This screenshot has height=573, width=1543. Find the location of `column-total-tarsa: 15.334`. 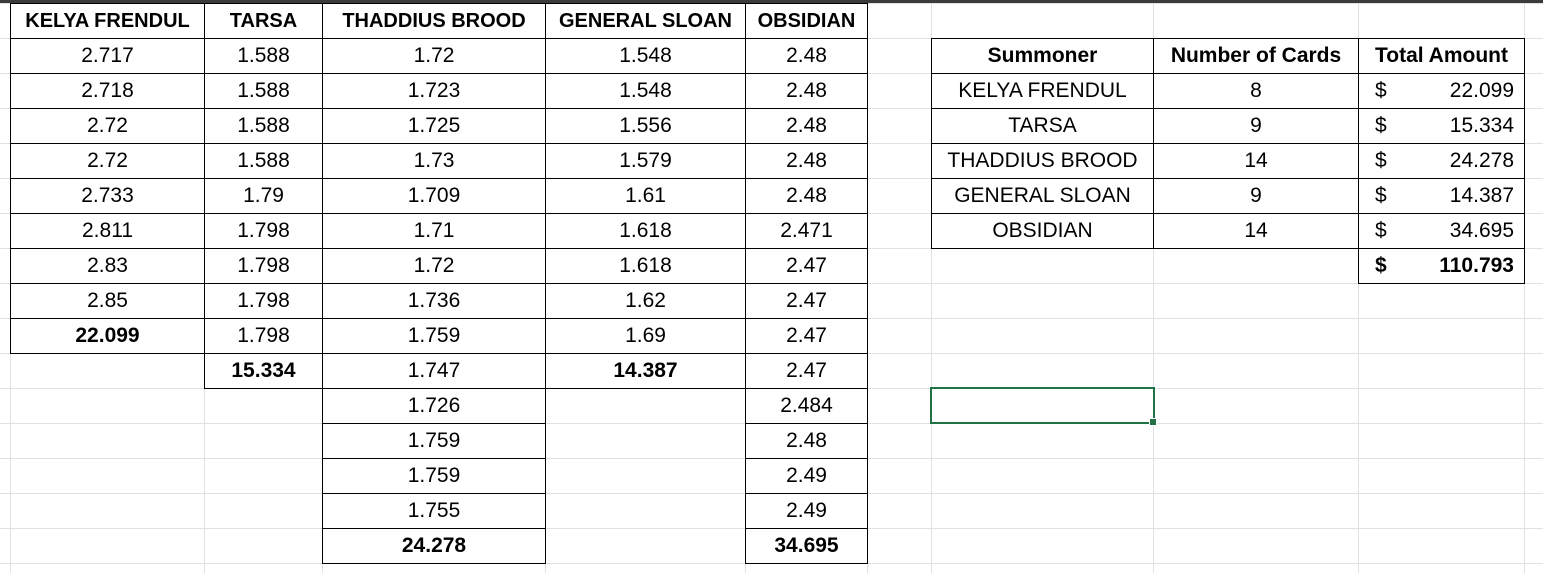

column-total-tarsa: 15.334 is located at coordinates (263, 371).